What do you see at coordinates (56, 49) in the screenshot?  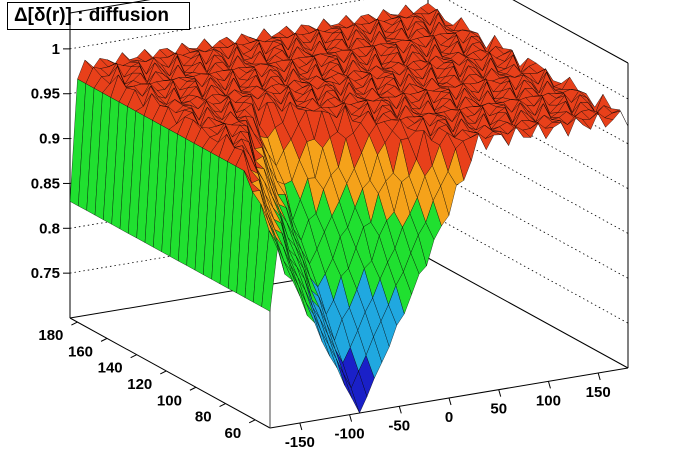 I see `z-tick-label: 1` at bounding box center [56, 49].